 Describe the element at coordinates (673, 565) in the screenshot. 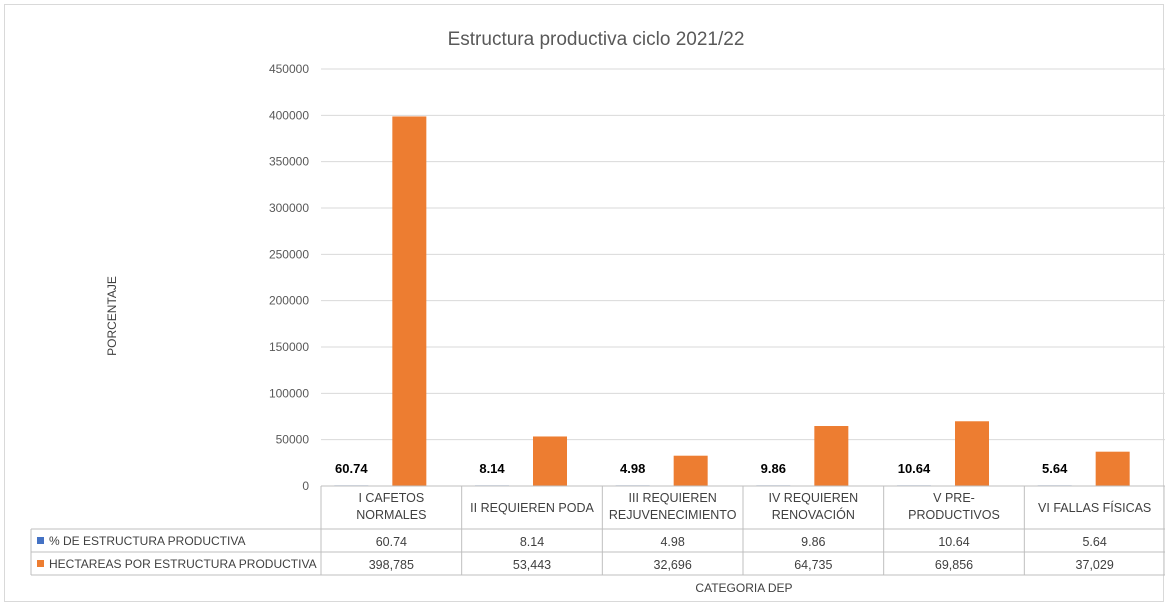

I see `table-cell: 32,696` at that location.